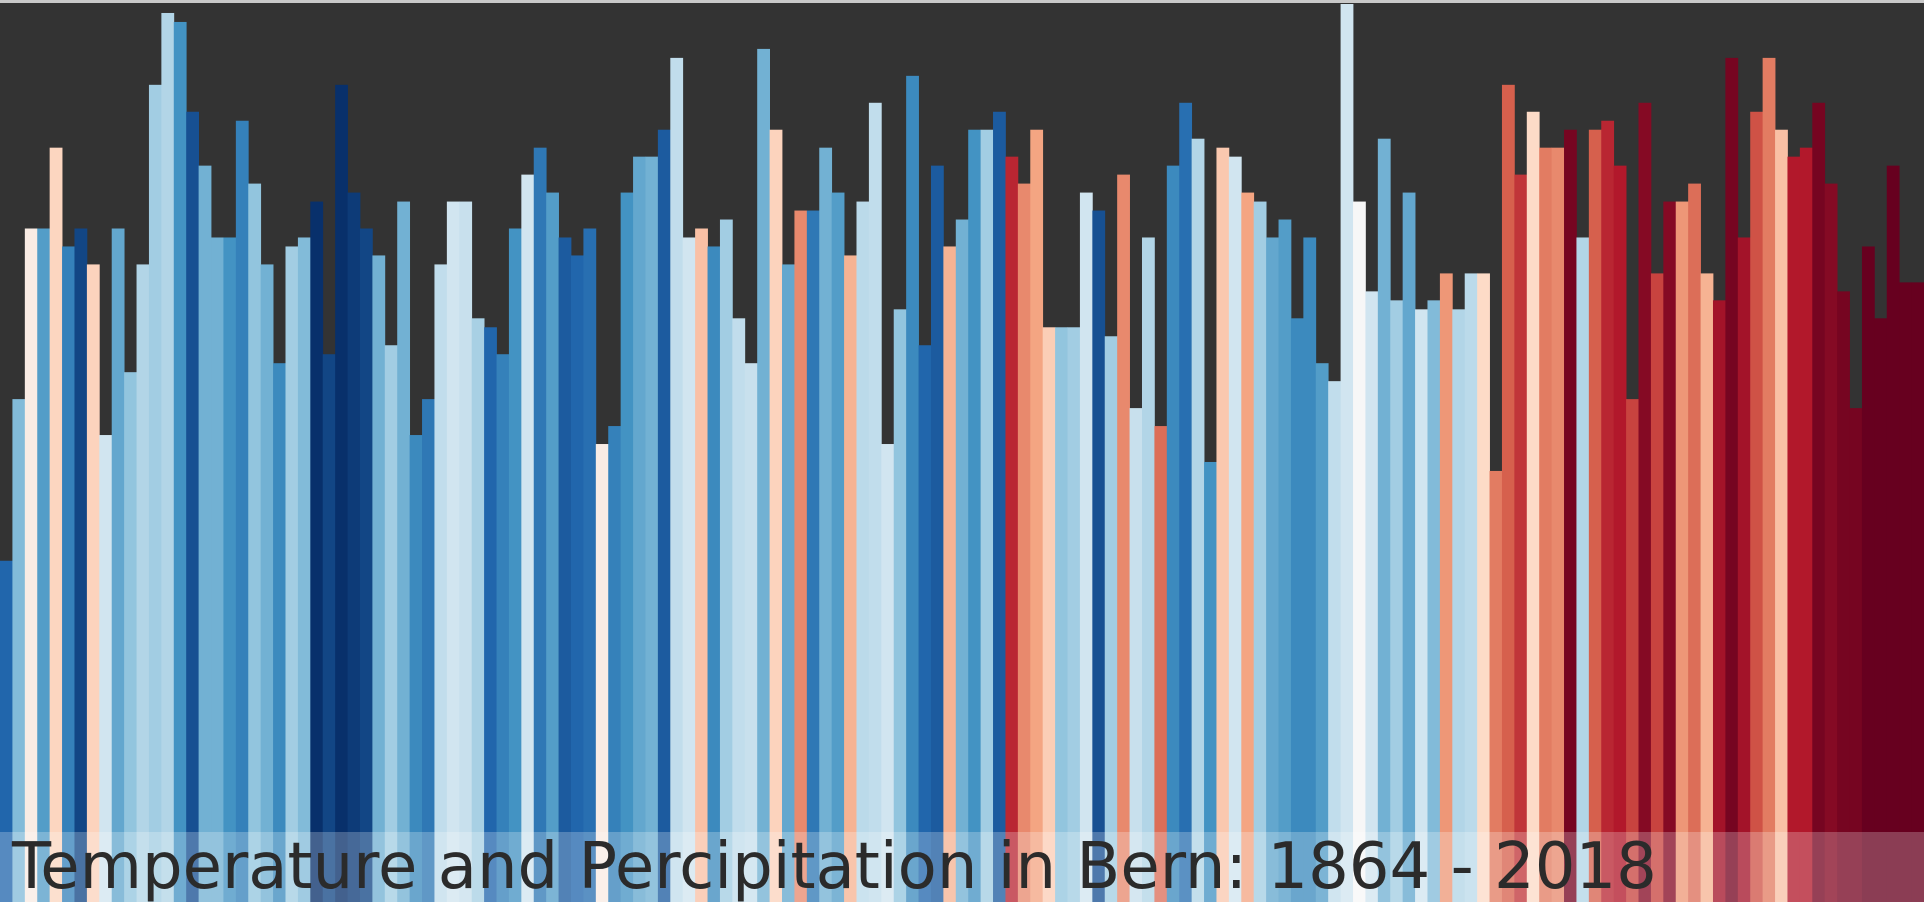  Describe the element at coordinates (552, 547) in the screenshot. I see `bar-1908` at that location.